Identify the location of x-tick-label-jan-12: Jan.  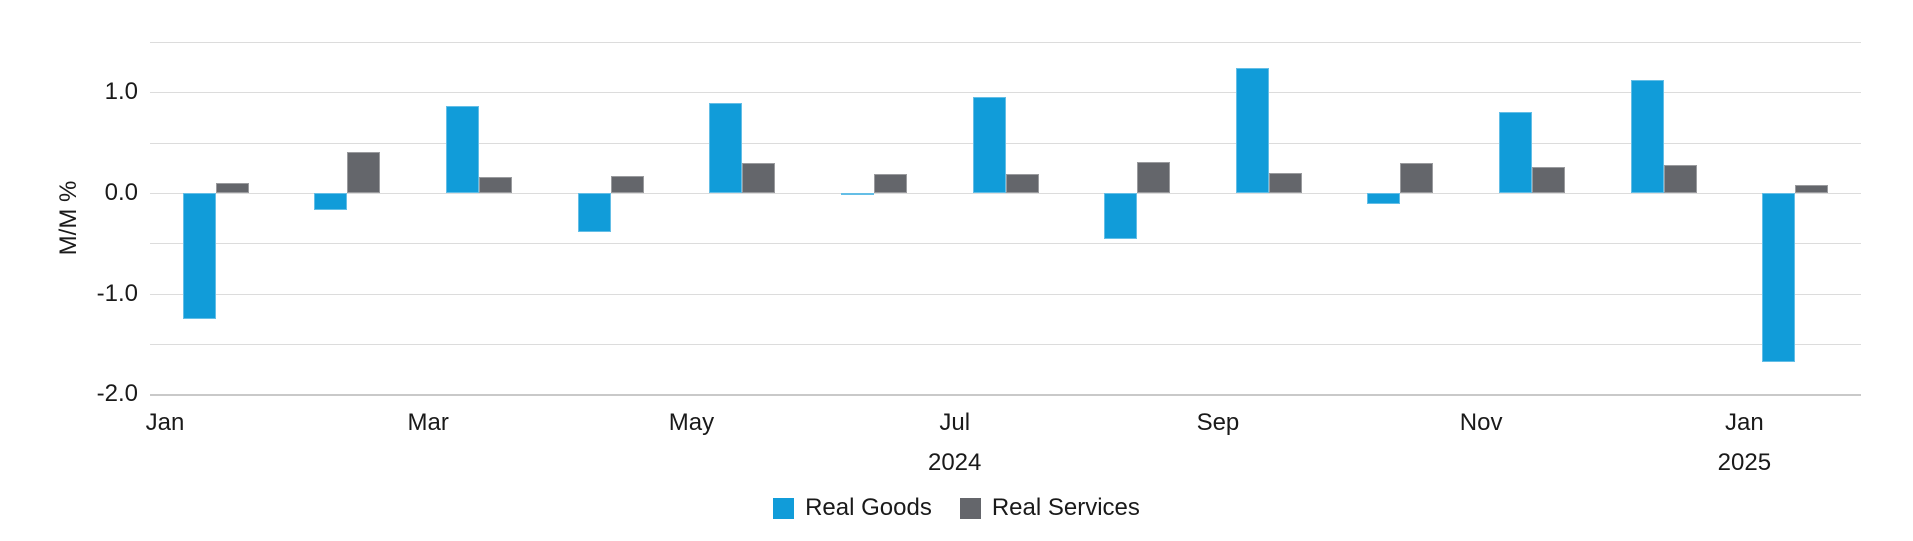
(1744, 422).